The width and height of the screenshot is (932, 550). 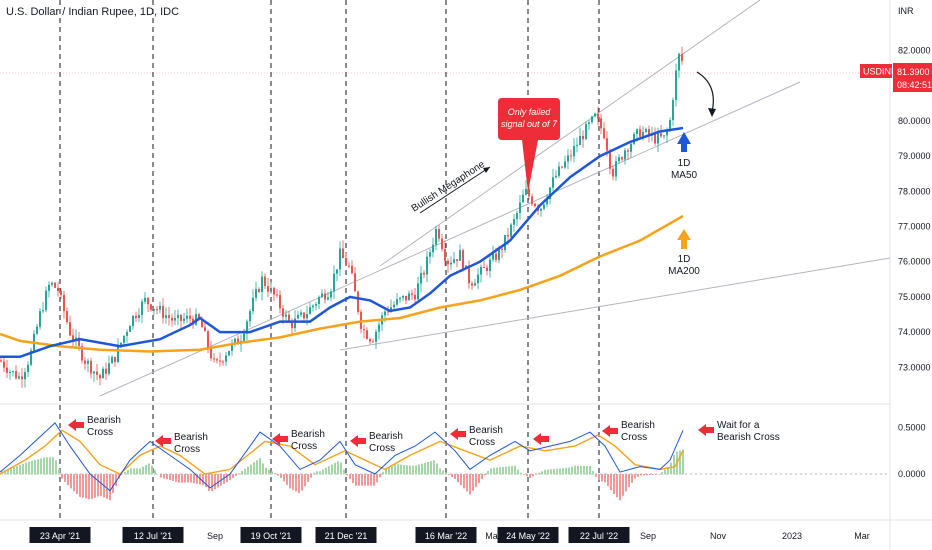 I want to click on price-tick-label: 75.0000, so click(x=914, y=297).